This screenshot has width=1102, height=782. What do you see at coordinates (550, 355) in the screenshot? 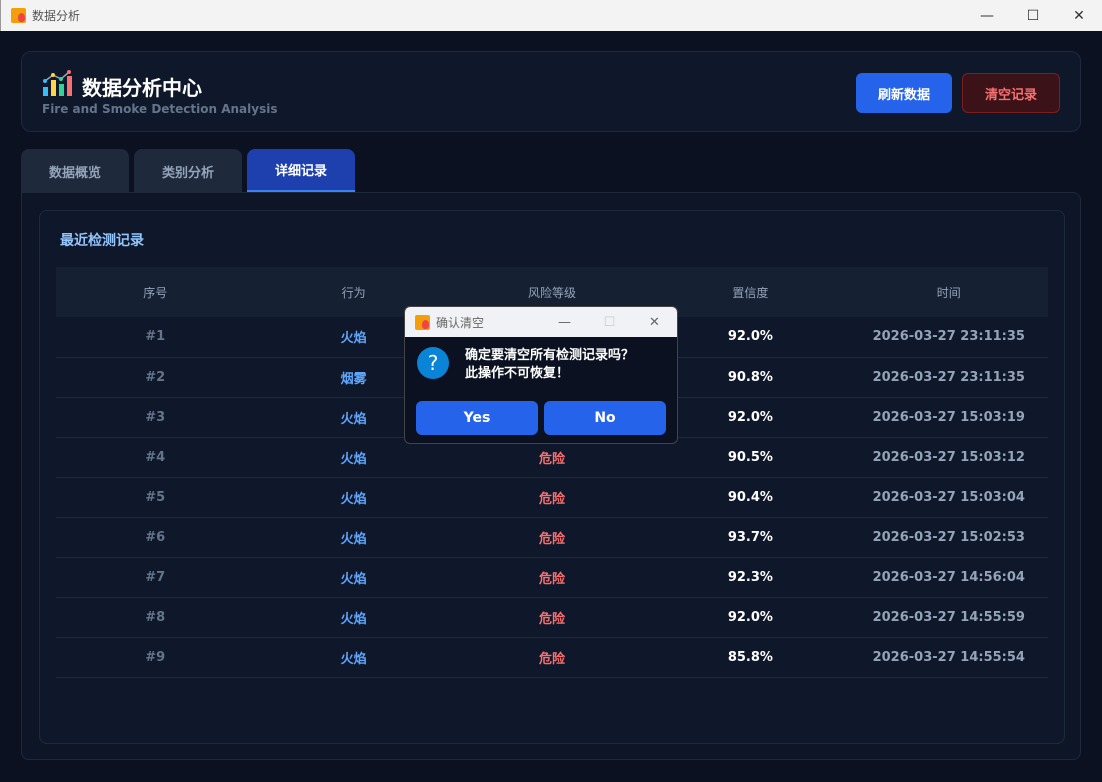
I see `dialog-message-line: 确定要清空所有检测记录吗？` at bounding box center [550, 355].